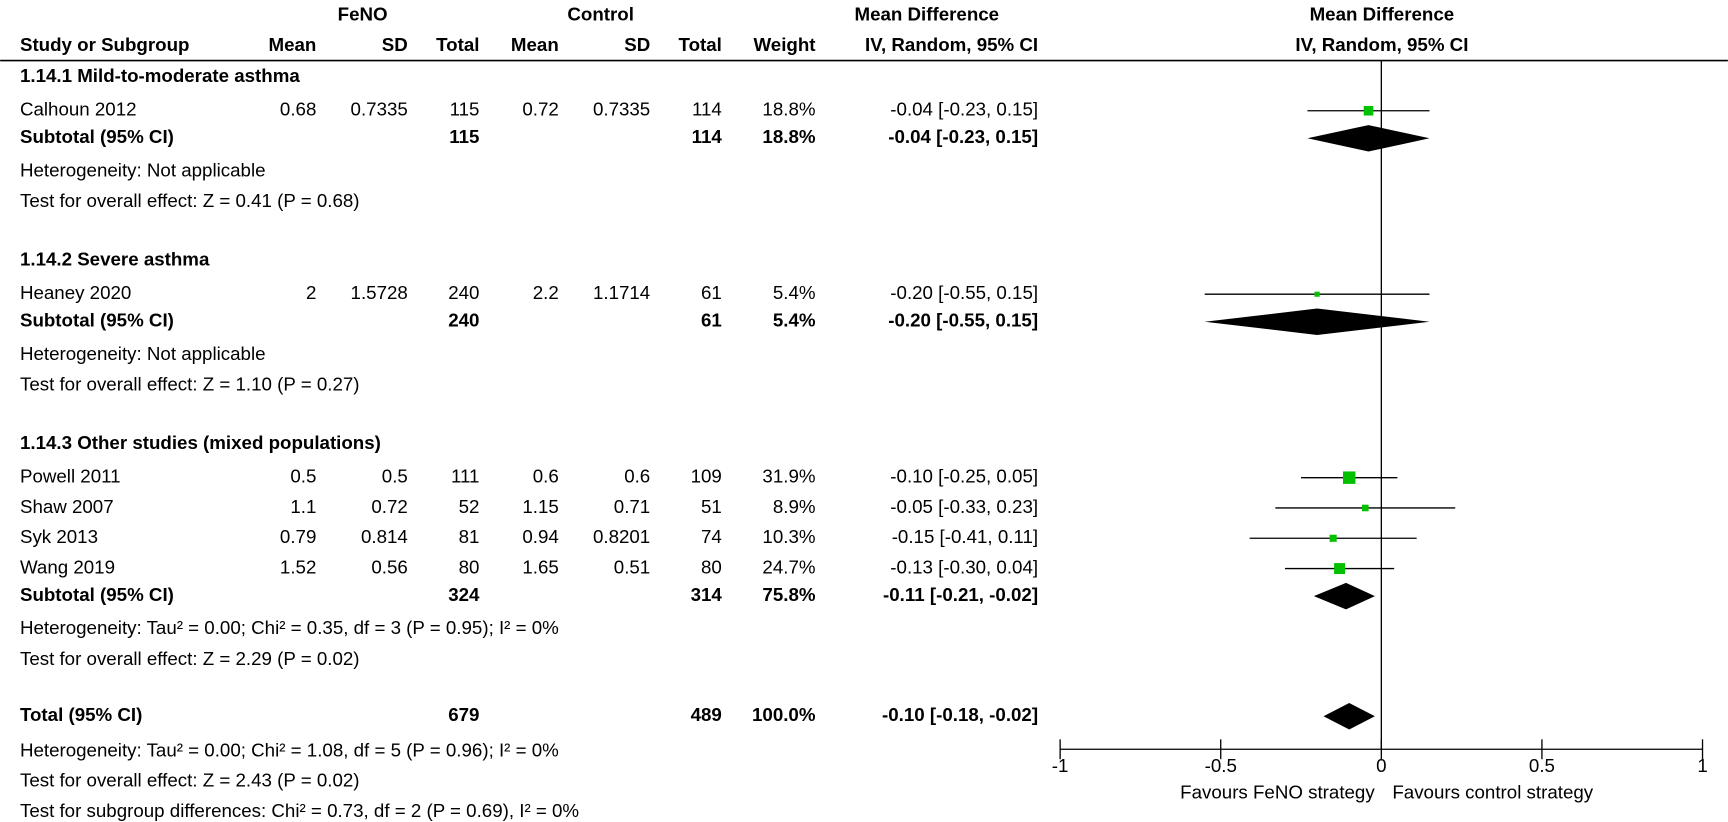 The width and height of the screenshot is (1728, 822). Describe the element at coordinates (951, 44) in the screenshot. I see `column-header: IV, Random, 95% CI` at that location.